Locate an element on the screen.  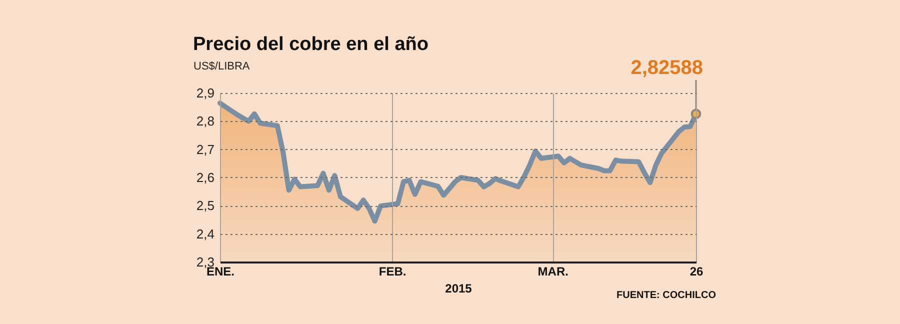
x-tick-label: FEB. is located at coordinates (392, 271).